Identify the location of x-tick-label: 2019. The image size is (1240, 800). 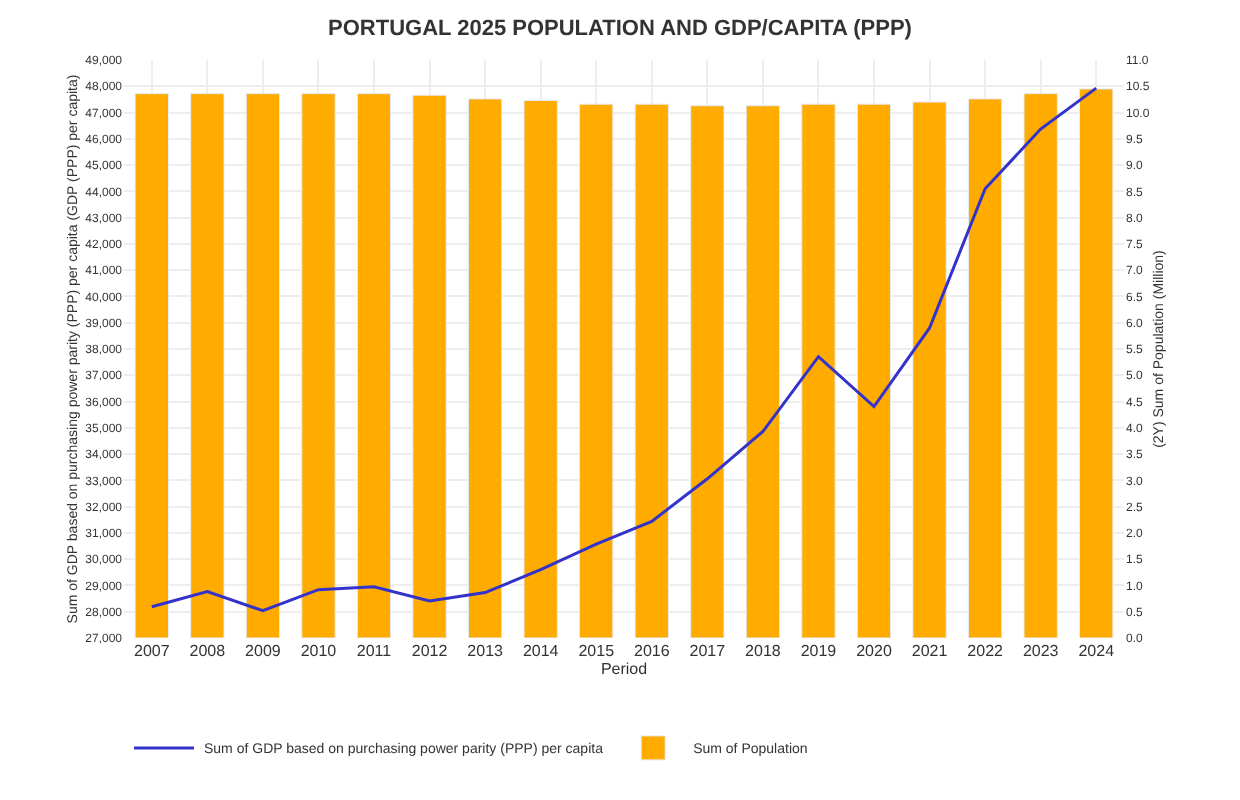
(819, 651).